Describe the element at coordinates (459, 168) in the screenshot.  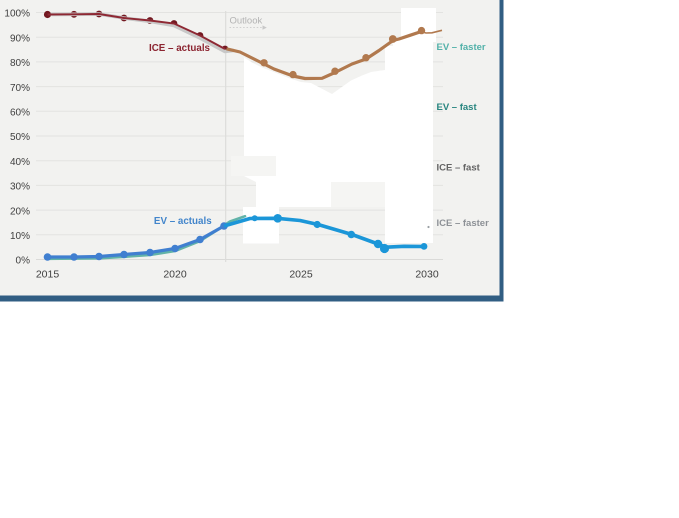
I see `svg-text: ICE – fast` at that location.